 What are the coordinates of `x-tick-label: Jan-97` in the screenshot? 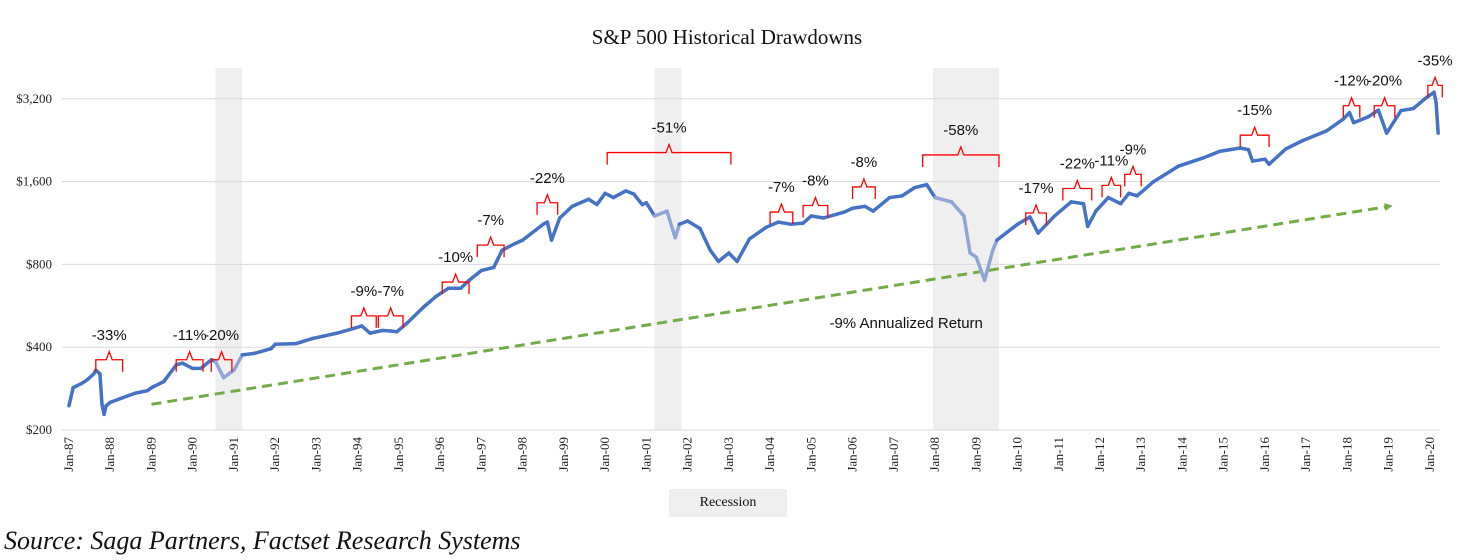 It's located at (480, 454).